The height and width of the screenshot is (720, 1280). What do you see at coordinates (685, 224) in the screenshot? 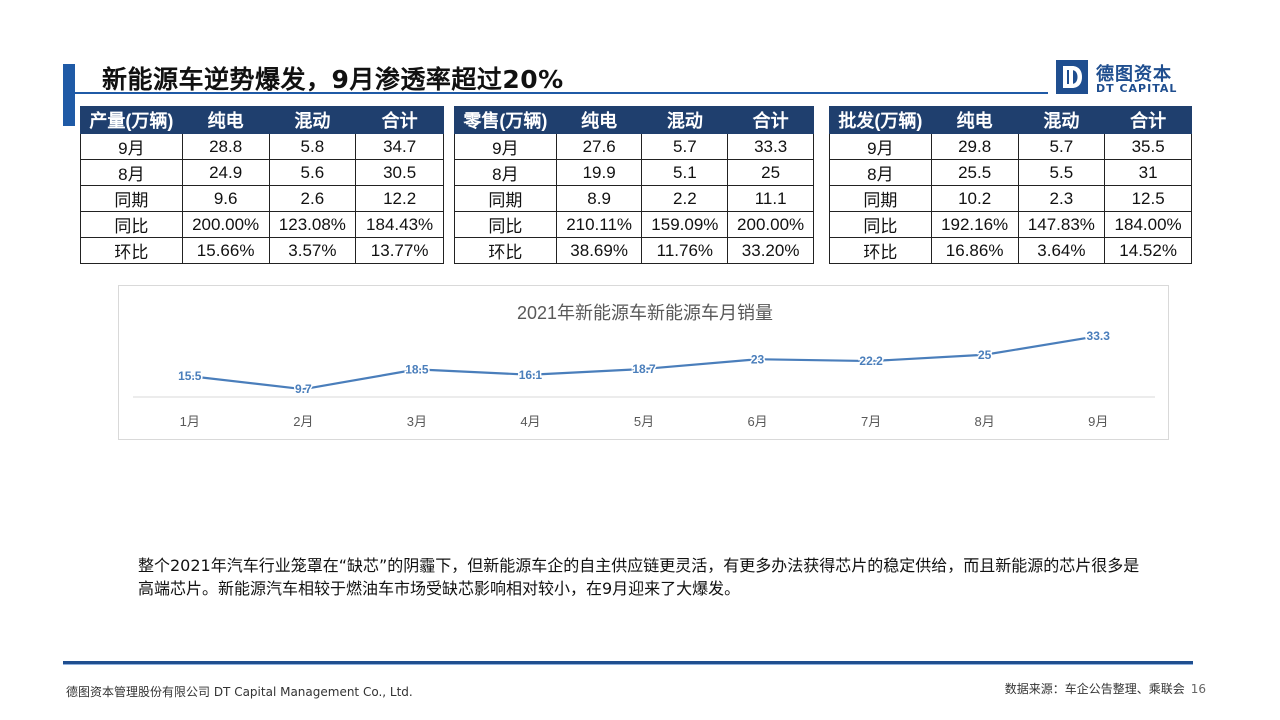
I see `table-cell: 159.09%` at bounding box center [685, 224].